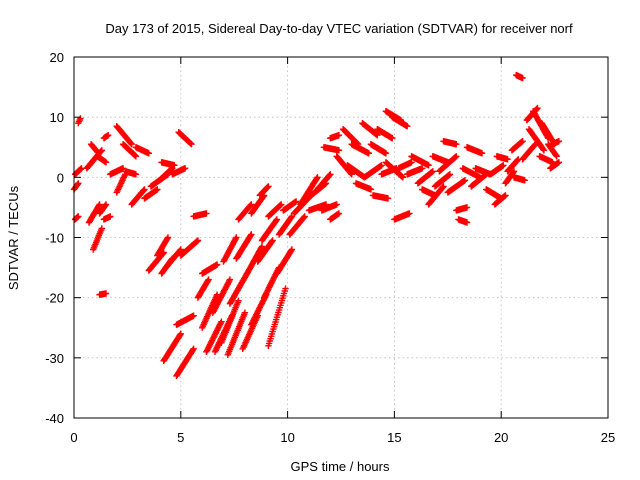 This screenshot has height=480, width=640. What do you see at coordinates (57, 117) in the screenshot?
I see `y-tick-label: 10` at bounding box center [57, 117].